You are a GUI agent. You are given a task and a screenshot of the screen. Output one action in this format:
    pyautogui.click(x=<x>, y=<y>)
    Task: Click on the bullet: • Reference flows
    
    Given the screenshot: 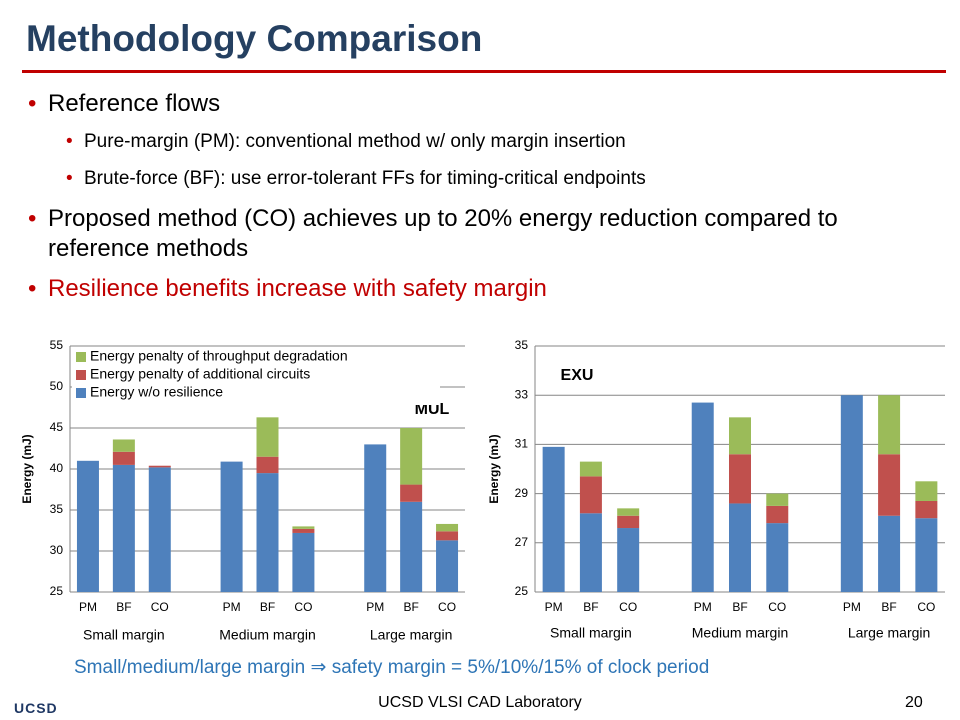 What is the action you would take?
    pyautogui.click(x=124, y=103)
    